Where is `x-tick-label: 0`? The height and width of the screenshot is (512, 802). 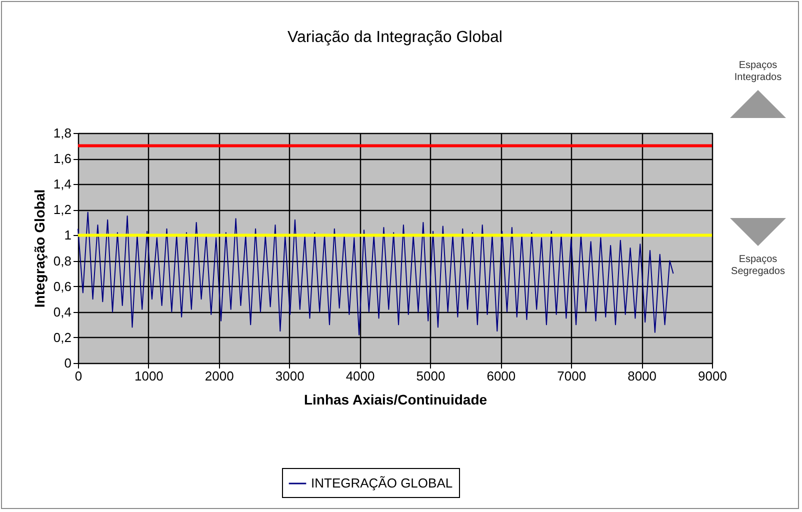
x-tick-label: 0 is located at coordinates (78, 376).